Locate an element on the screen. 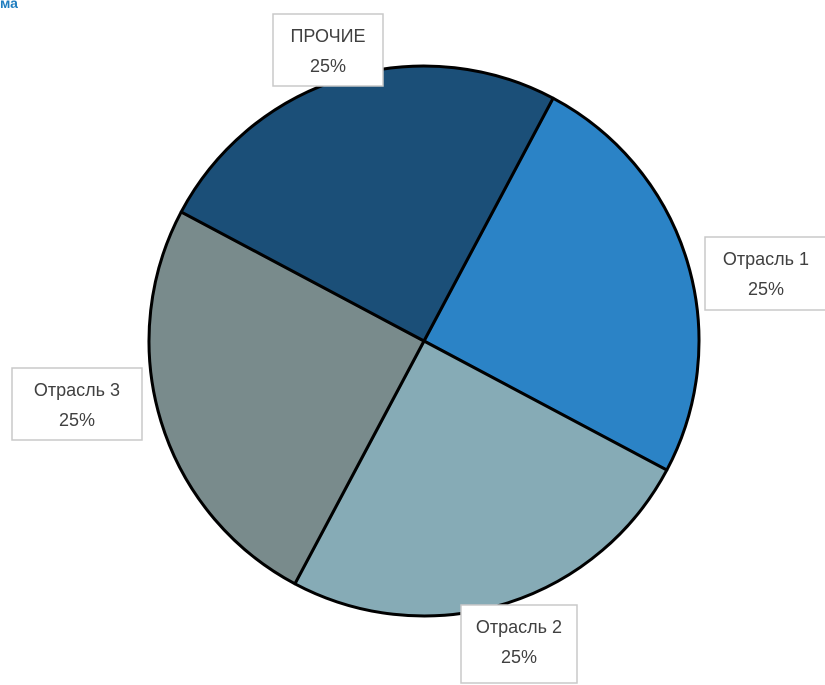 This screenshot has width=825, height=685. data-label: ПРОЧИЕ 25% is located at coordinates (328, 50).